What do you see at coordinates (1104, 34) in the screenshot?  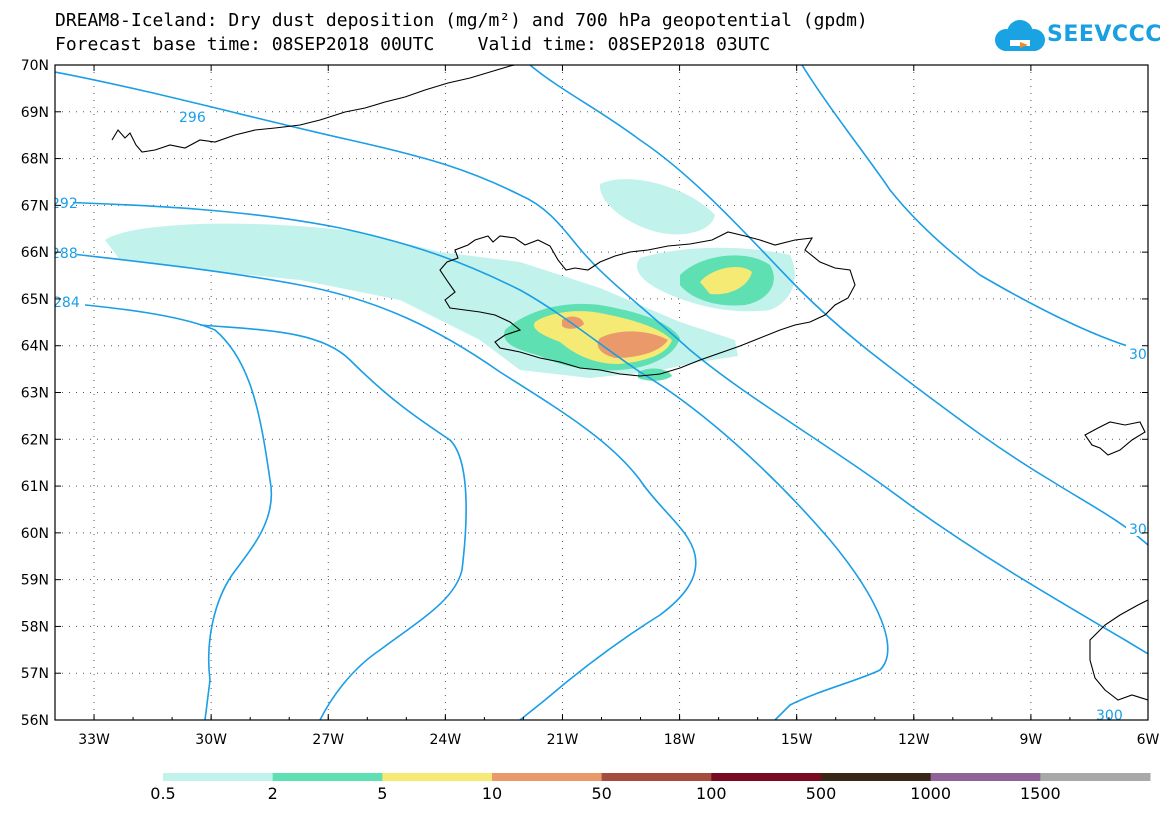 I see `logo-text: SEEVCCC` at bounding box center [1104, 34].